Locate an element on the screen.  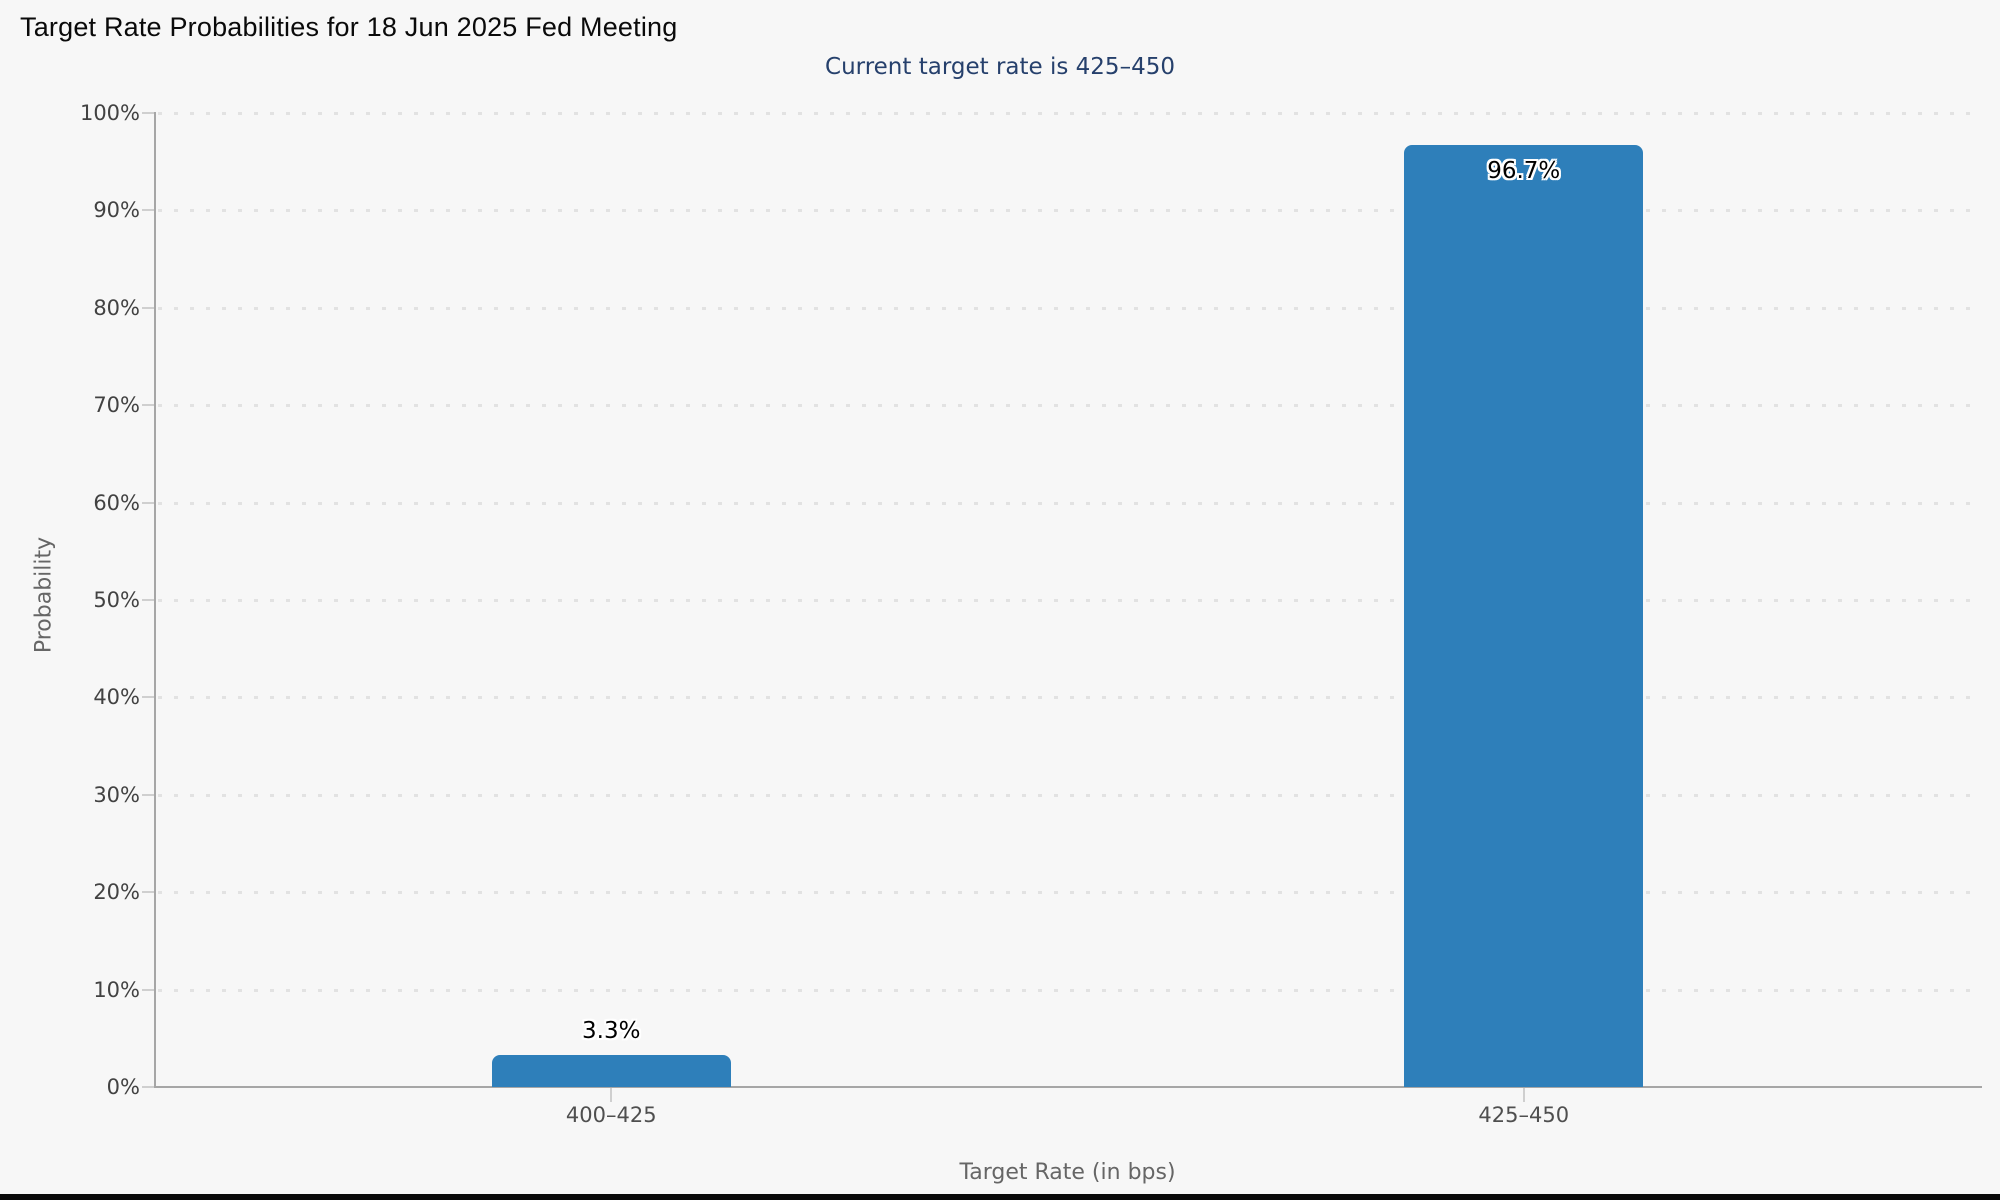
y-tick-label-80: 80% is located at coordinates (116, 307).